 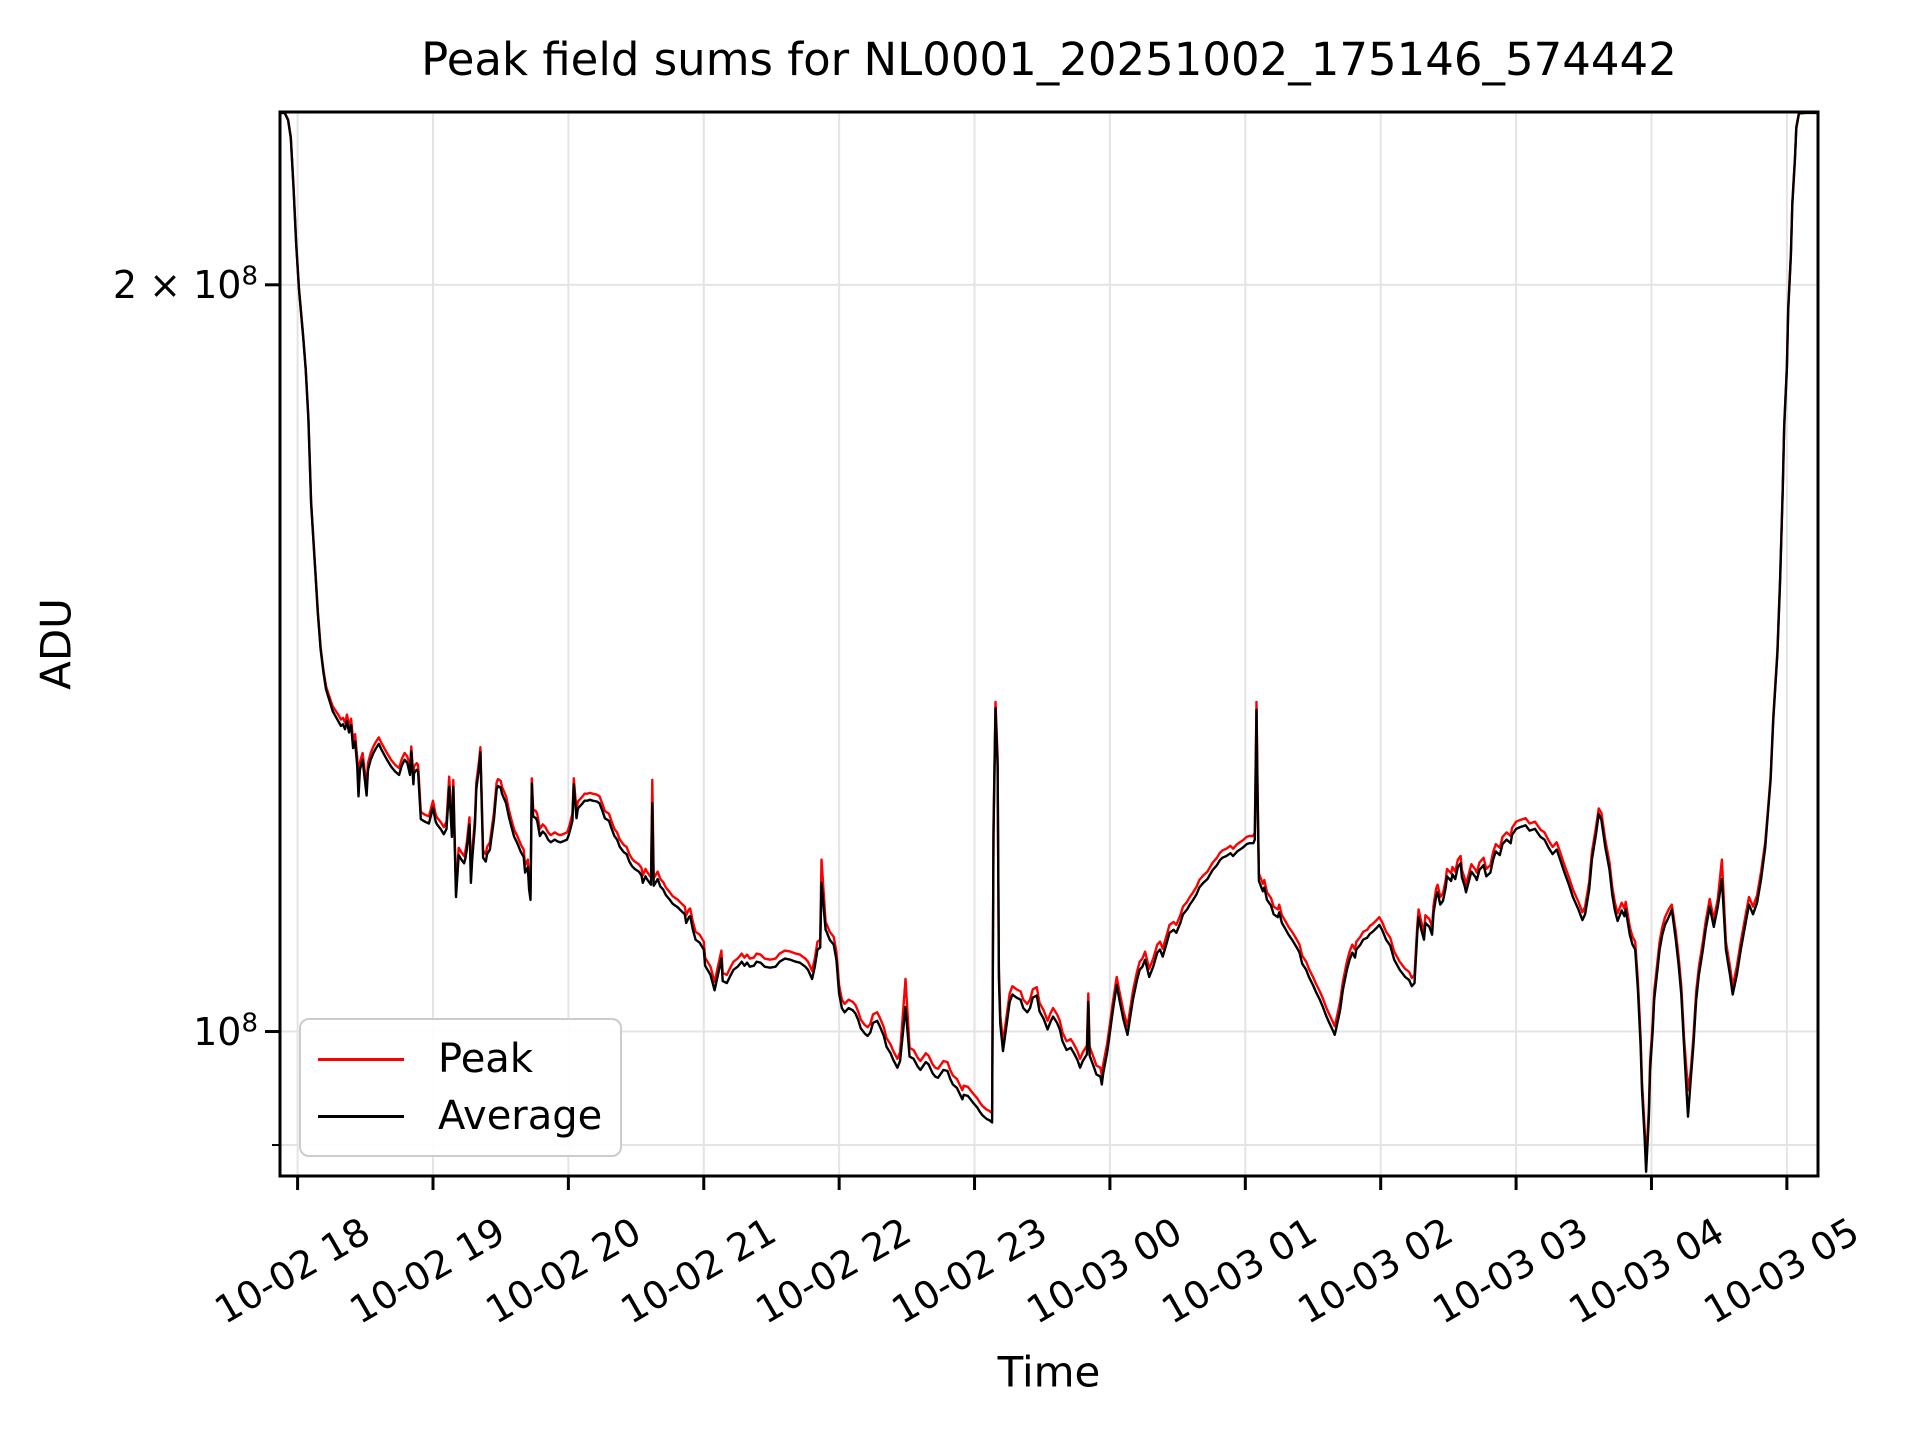 I want to click on legend-label-peak: Peak, so click(x=485, y=1059).